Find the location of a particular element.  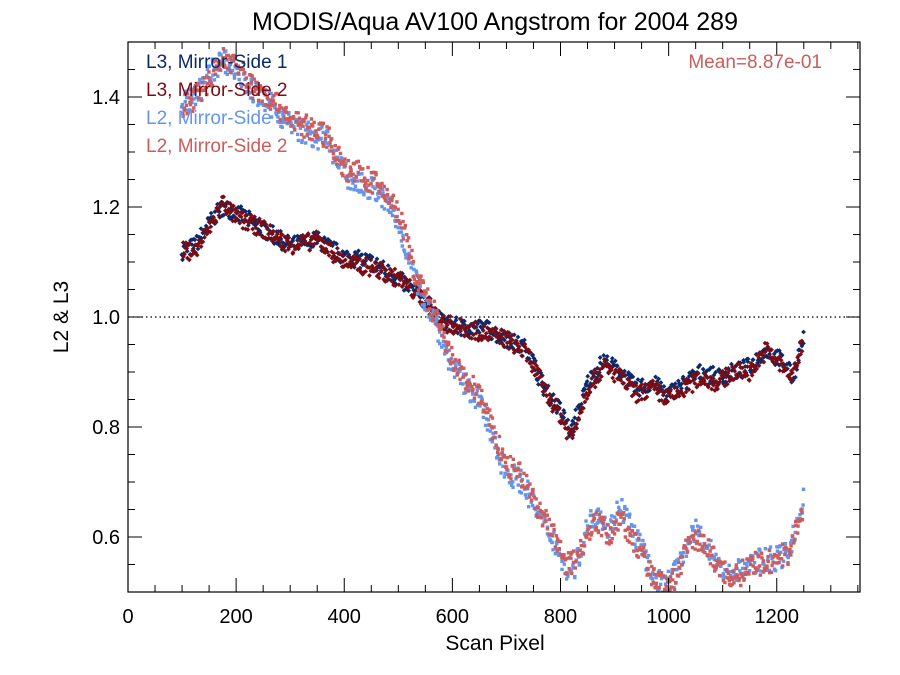

legend-entry: L3, Mirror-Side 1 is located at coordinates (217, 62).